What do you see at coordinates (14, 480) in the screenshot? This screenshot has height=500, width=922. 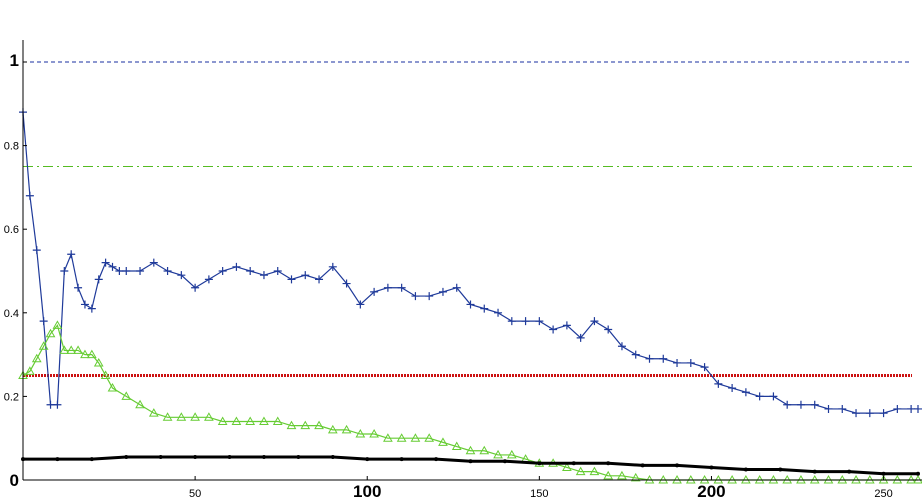 I see `y-tick-label: 0` at bounding box center [14, 480].